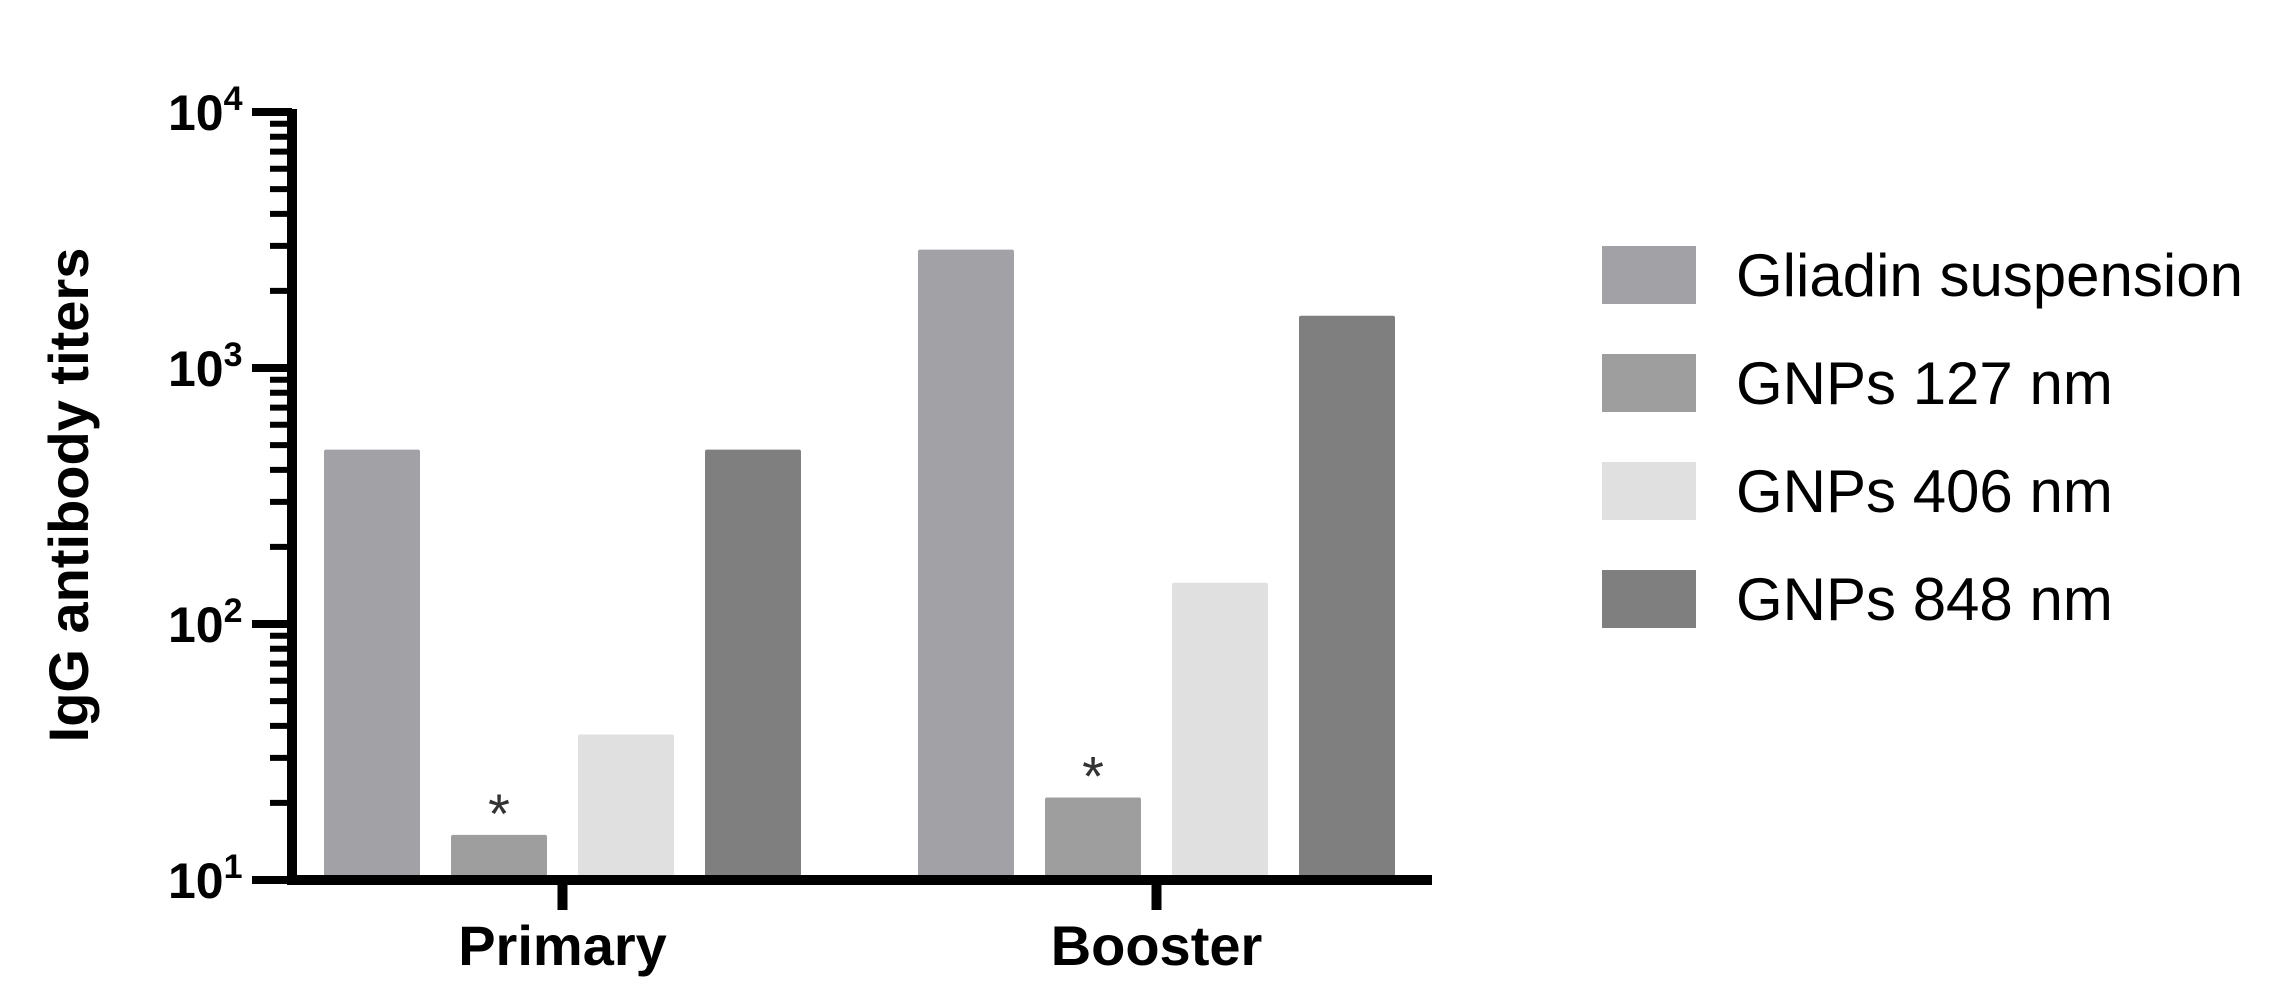 This screenshot has width=2279, height=1000. What do you see at coordinates (205, 878) in the screenshot?
I see `y-tick-label: 10¹` at bounding box center [205, 878].